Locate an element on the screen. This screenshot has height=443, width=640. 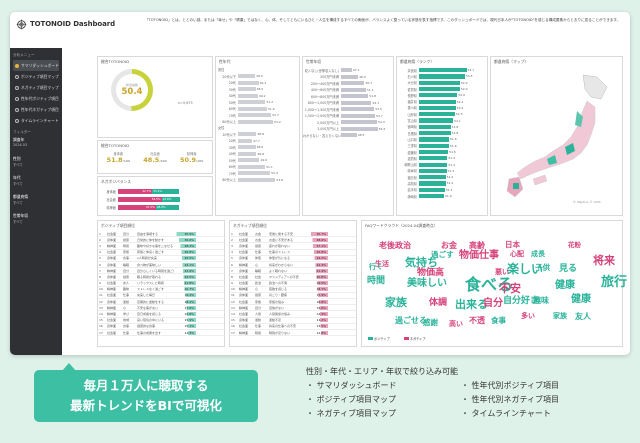
item-text: 不安な事がない is located at coordinates (148, 307).